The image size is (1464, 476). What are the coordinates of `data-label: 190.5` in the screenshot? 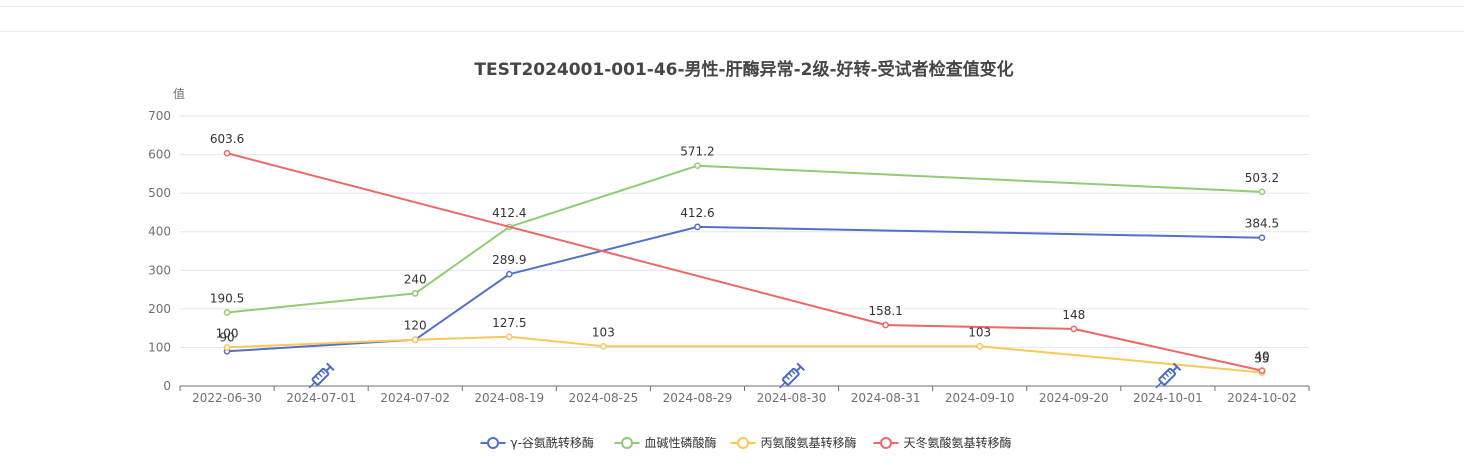 It's located at (227, 299).